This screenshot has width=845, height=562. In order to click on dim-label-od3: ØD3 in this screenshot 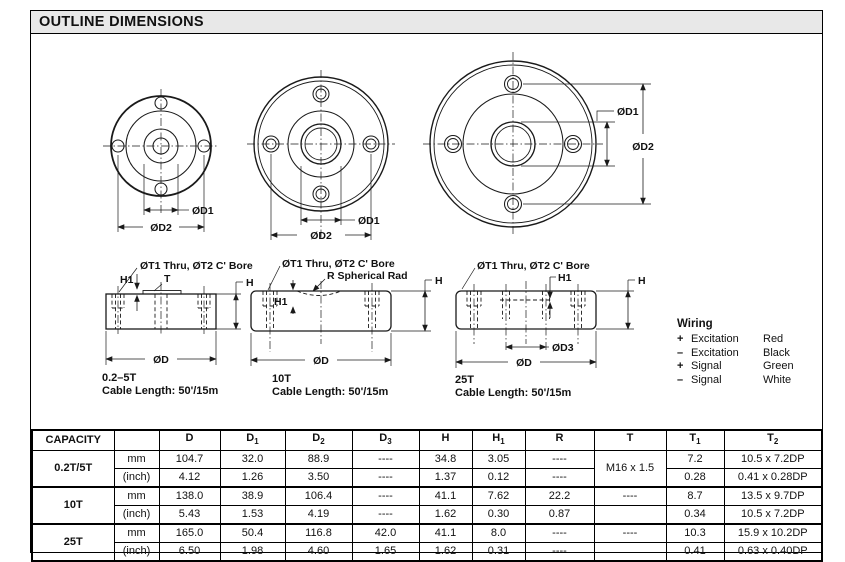, I will do `click(563, 348)`.